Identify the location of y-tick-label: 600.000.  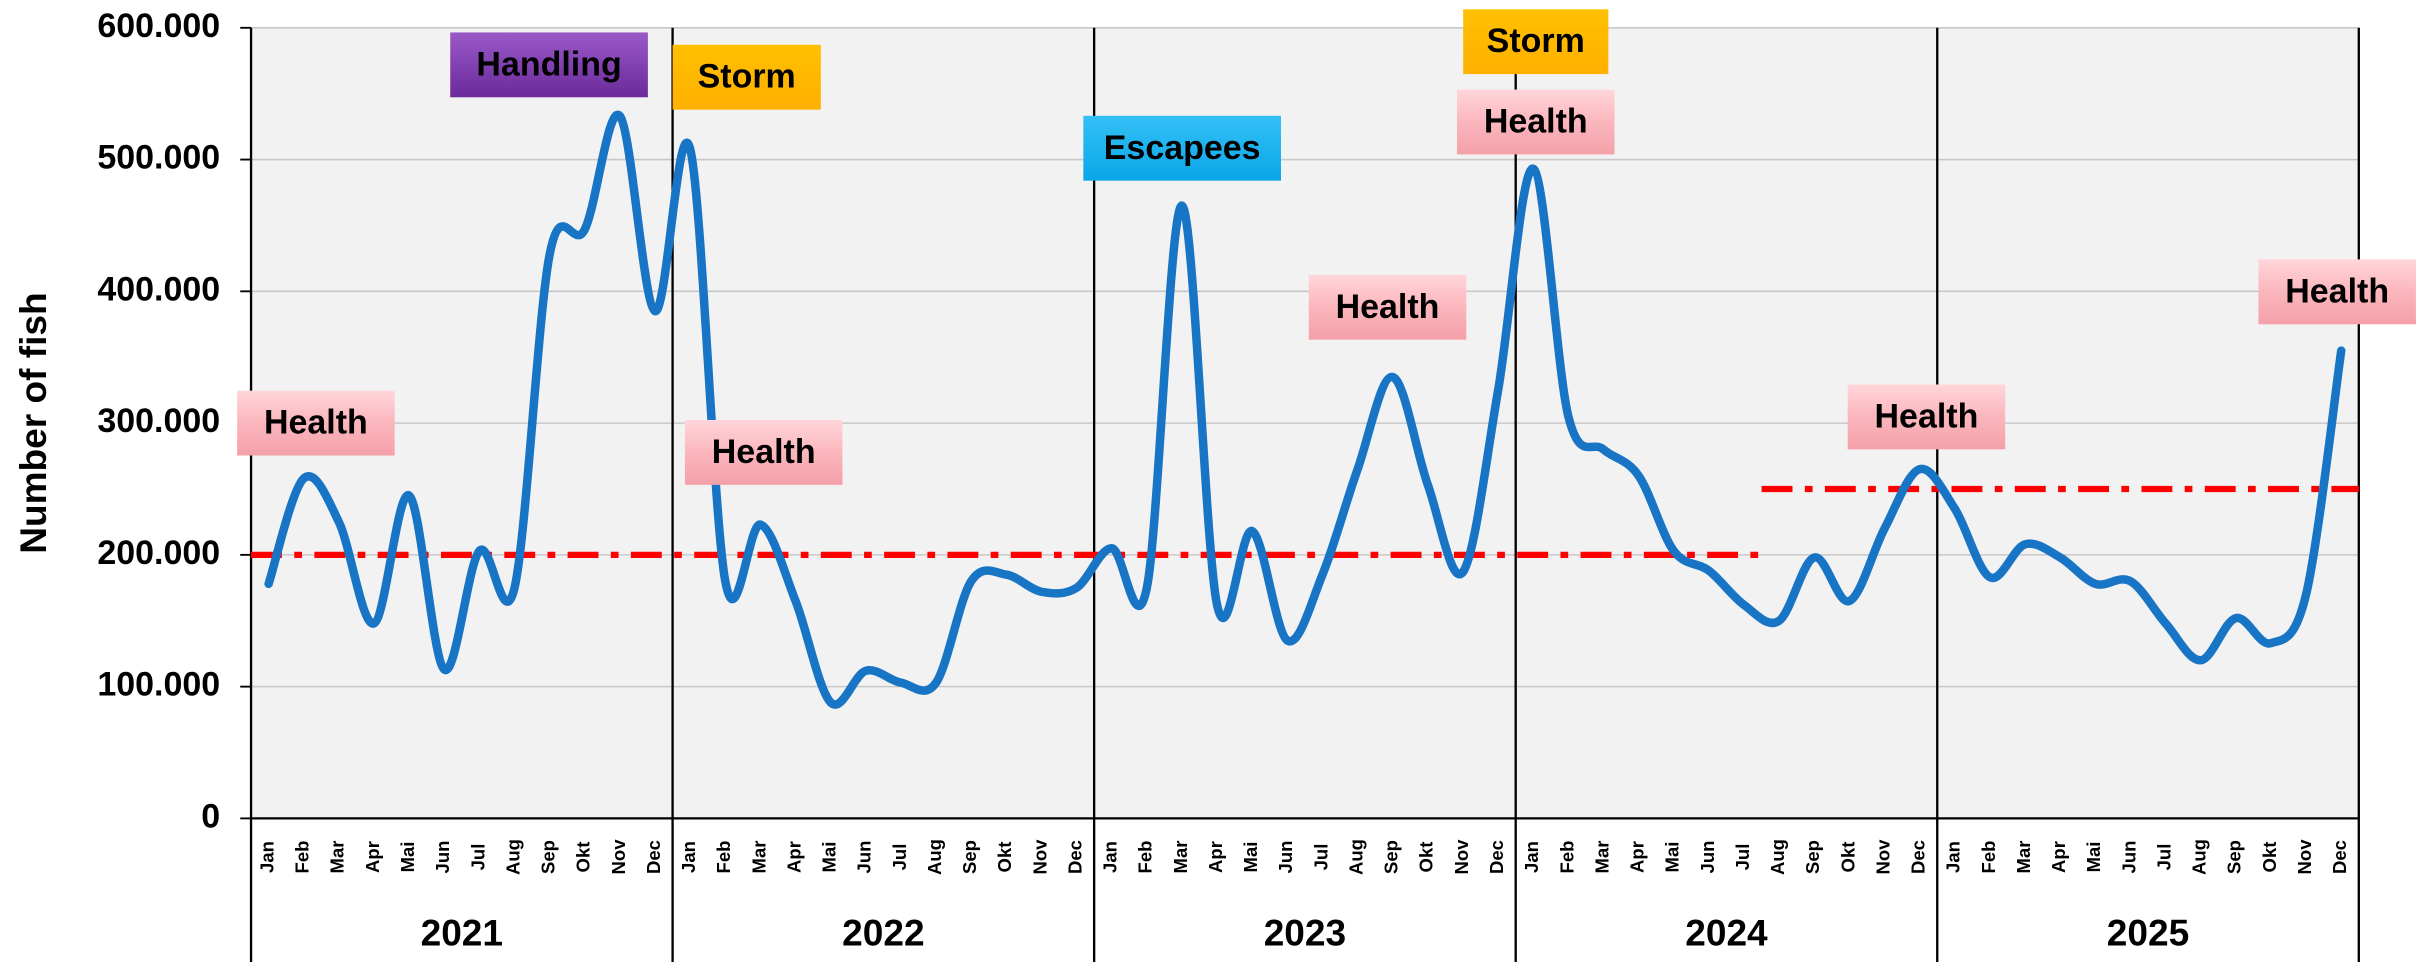
(158, 26).